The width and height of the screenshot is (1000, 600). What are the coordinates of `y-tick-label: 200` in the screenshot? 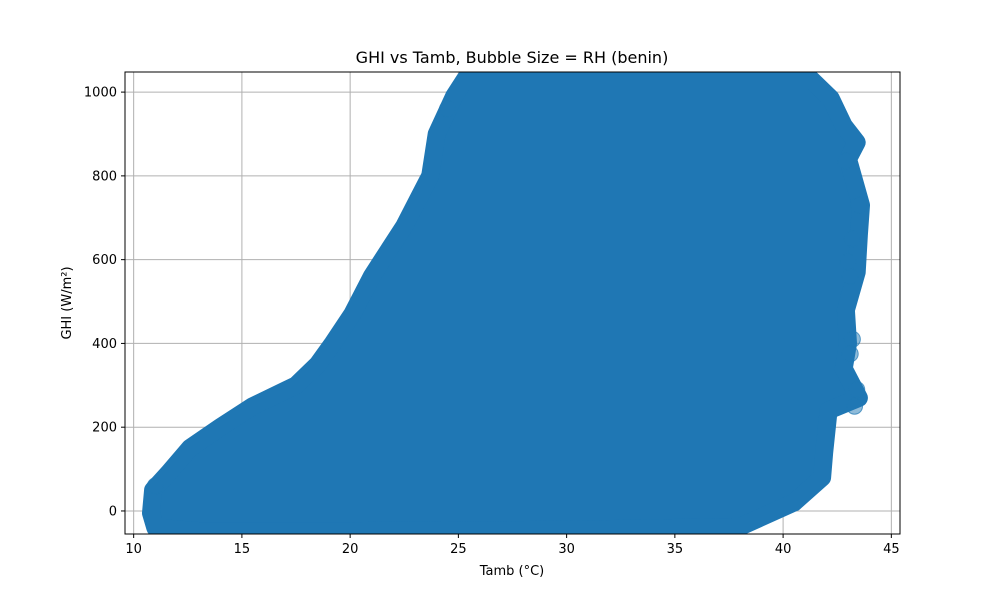 It's located at (104, 428).